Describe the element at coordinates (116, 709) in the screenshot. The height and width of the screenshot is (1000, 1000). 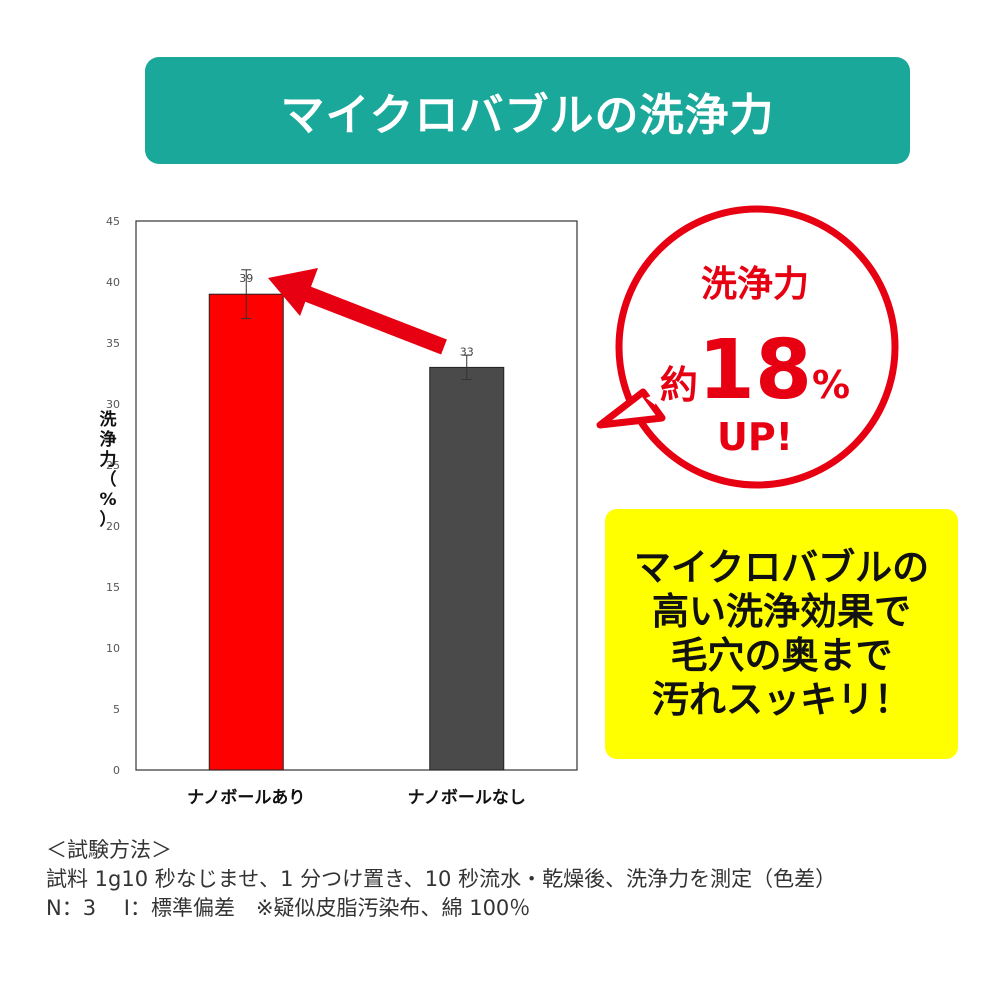
I see `y-tick-label: 5` at that location.